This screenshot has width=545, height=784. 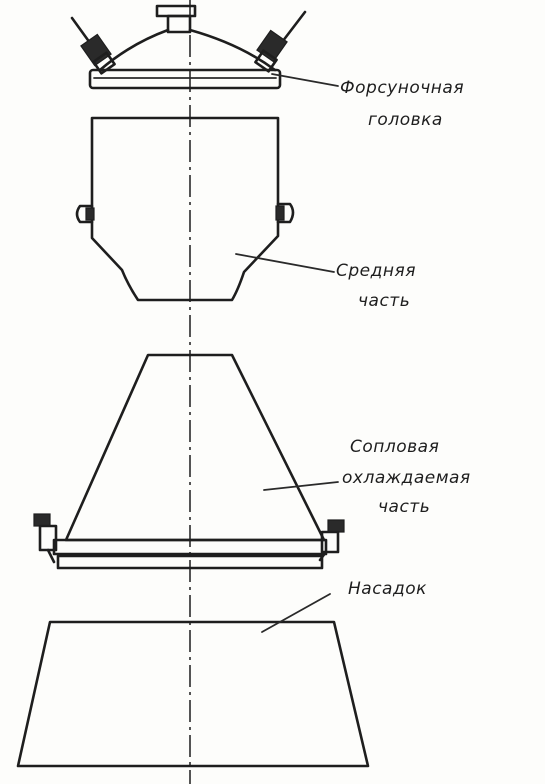 What do you see at coordinates (402, 88) in the screenshot?
I see `injector-head-label-1: Форсуночная` at bounding box center [402, 88].